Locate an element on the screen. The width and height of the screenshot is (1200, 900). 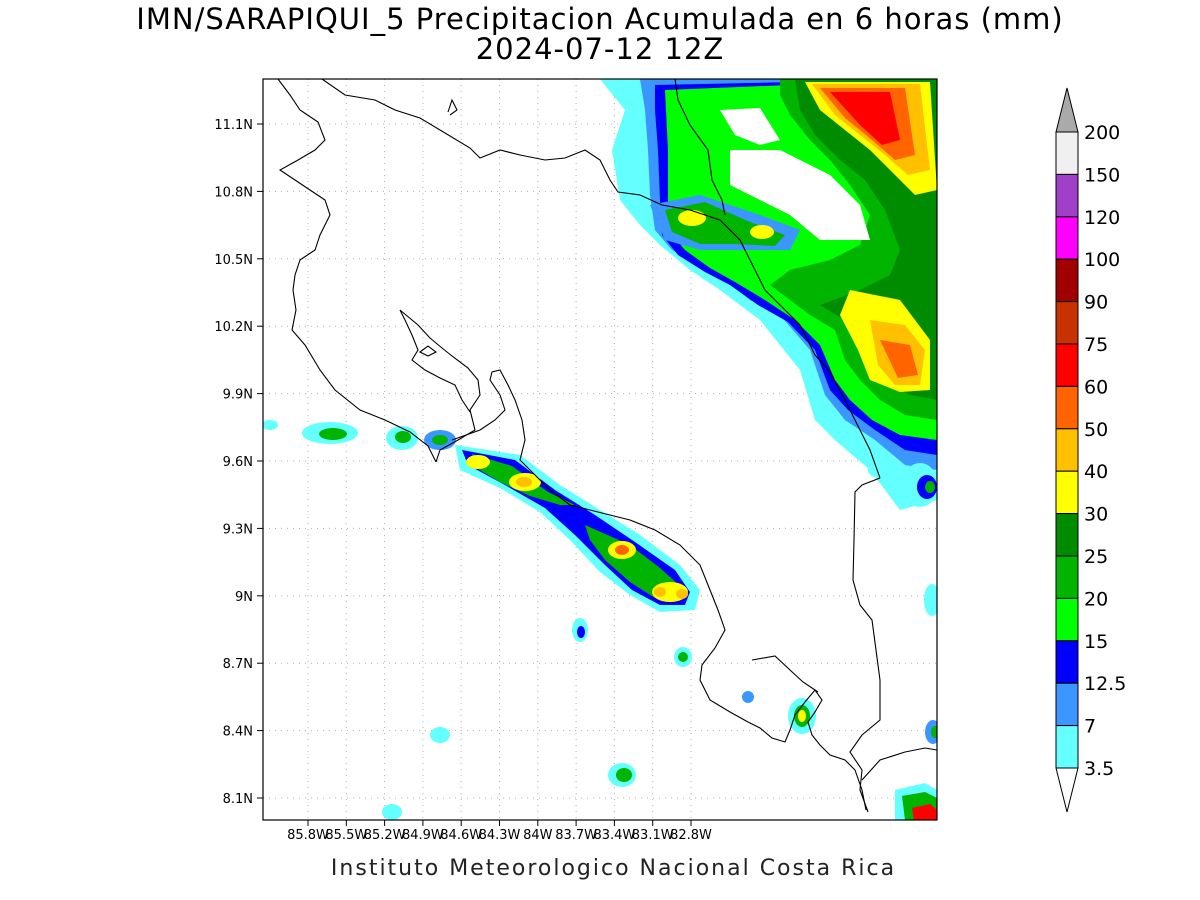
colorbar-label: 15 is located at coordinates (1096, 642).